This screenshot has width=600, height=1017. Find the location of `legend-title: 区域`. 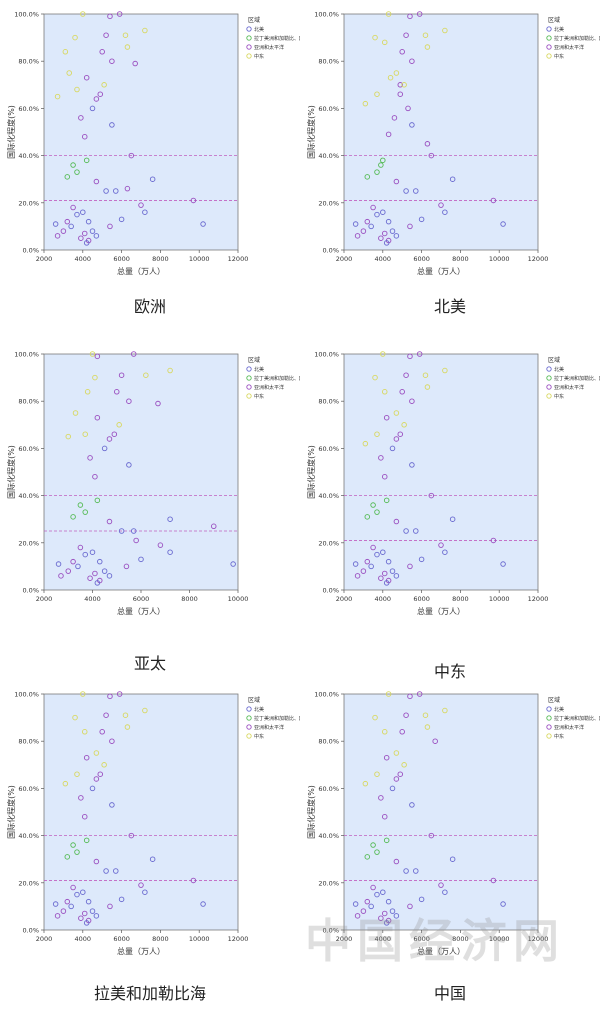

legend-title: 区域 is located at coordinates (254, 700).